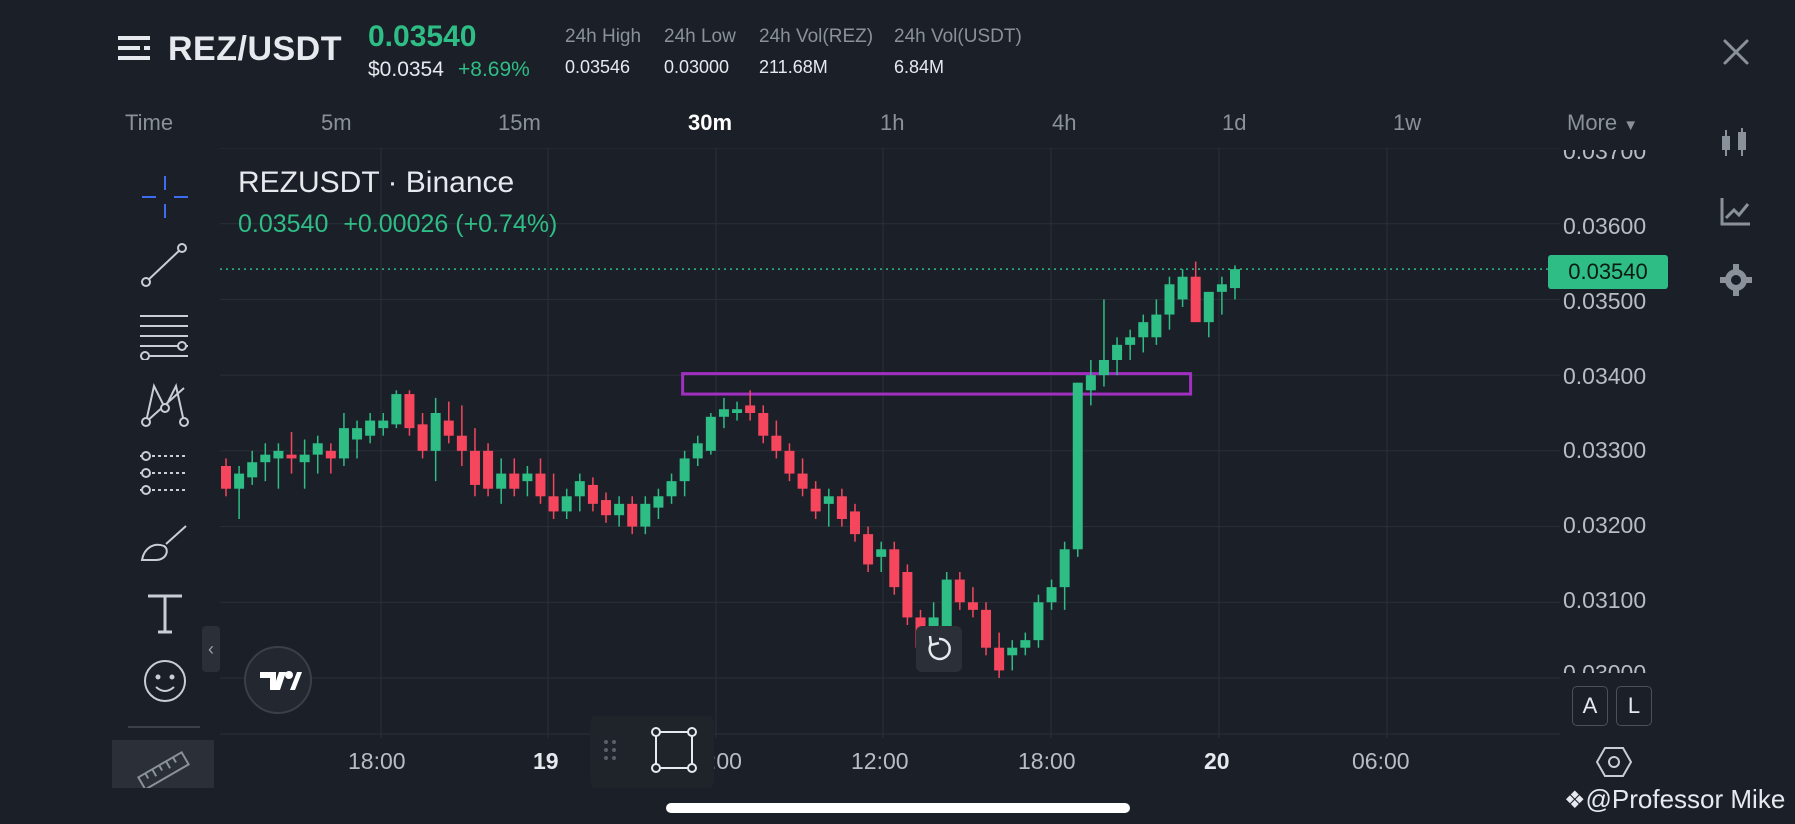 The image size is (1795, 824). What do you see at coordinates (164, 727) in the screenshot?
I see `toolbar-divider` at bounding box center [164, 727].